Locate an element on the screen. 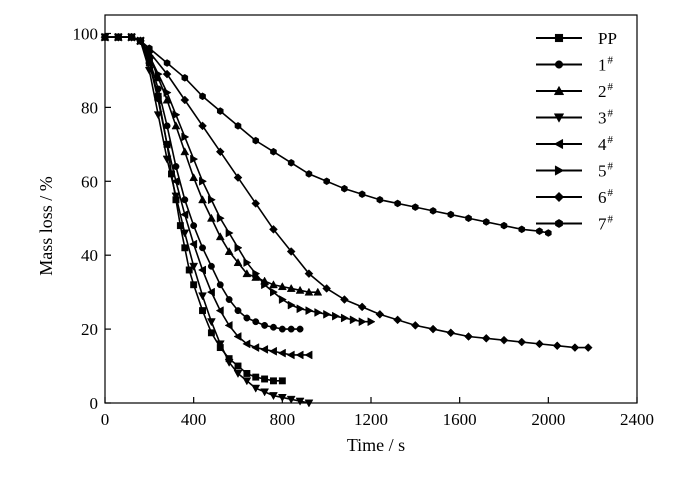 This screenshot has height=481, width=700. legend-name: 5 is located at coordinates (602, 171).